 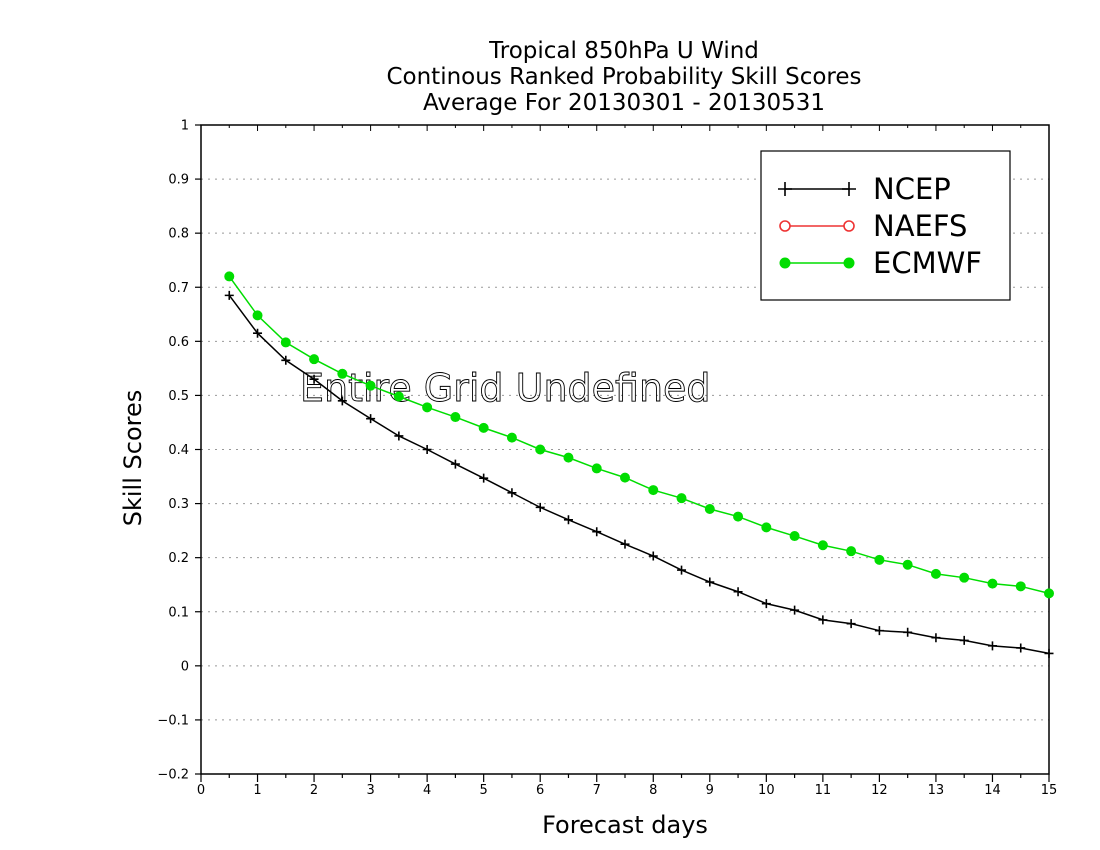 I want to click on legend-label: NCEP, so click(x=912, y=189).